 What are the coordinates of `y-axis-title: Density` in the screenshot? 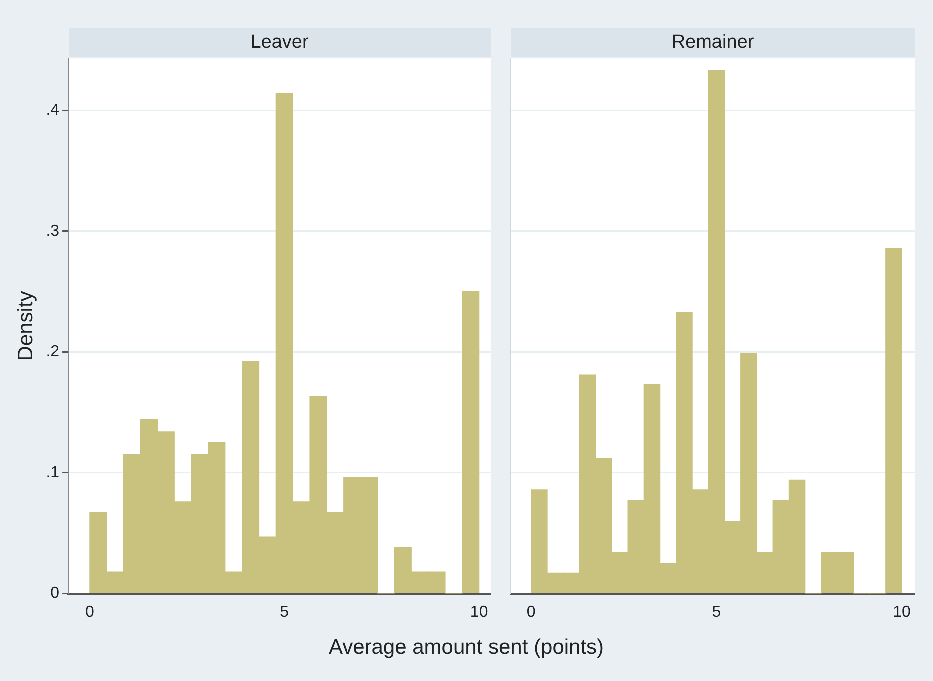 It's located at (26, 326).